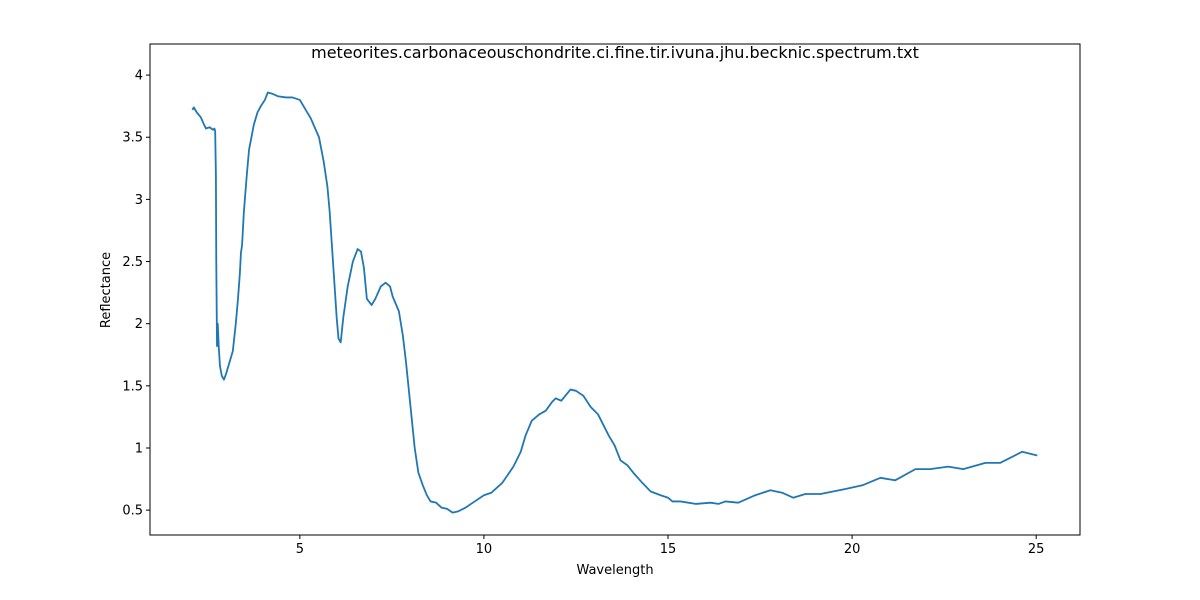  Describe the element at coordinates (139, 324) in the screenshot. I see `y-tick-label: 2` at that location.